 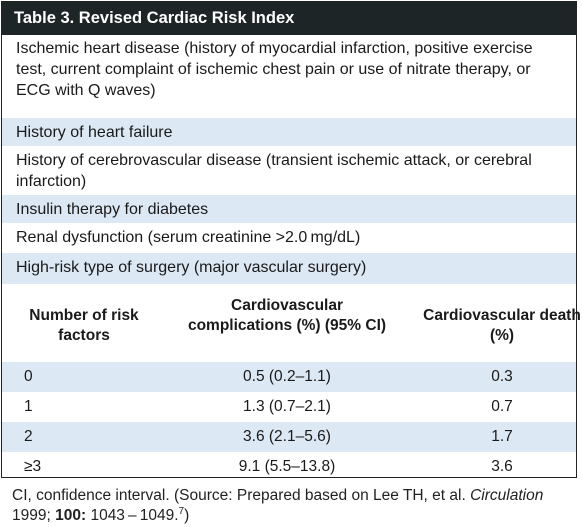 What do you see at coordinates (289, 133) in the screenshot?
I see `criterion-row: History of heart failure` at bounding box center [289, 133].